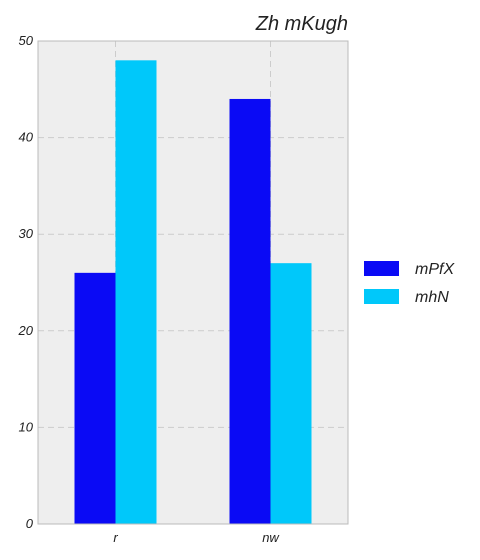 This screenshot has height=560, width=480. I want to click on legend-label: mPfX, so click(435, 269).